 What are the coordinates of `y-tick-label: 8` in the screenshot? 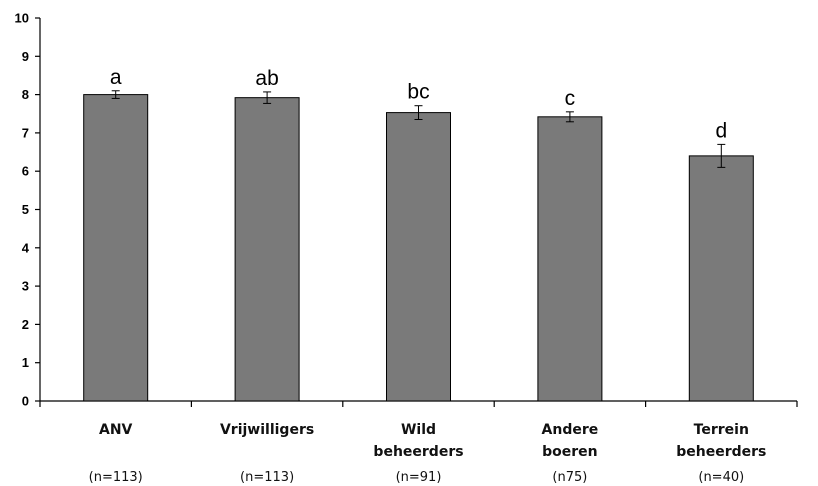 It's located at (25, 94).